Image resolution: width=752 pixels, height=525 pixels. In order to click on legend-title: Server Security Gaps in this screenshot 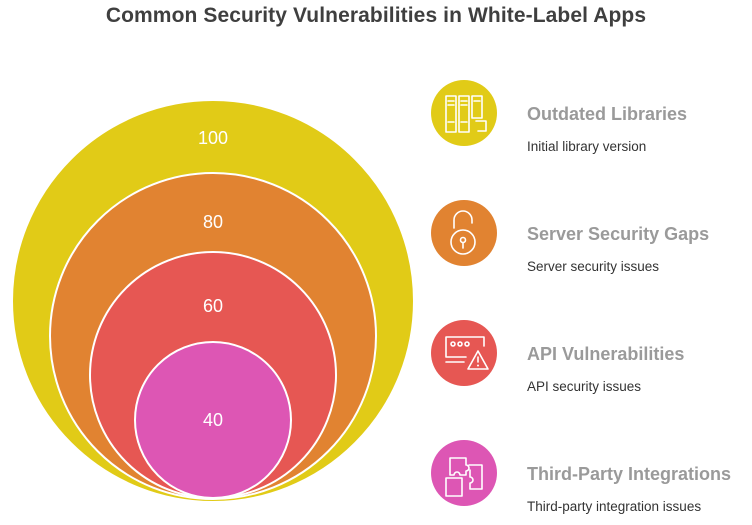, I will do `click(618, 234)`.